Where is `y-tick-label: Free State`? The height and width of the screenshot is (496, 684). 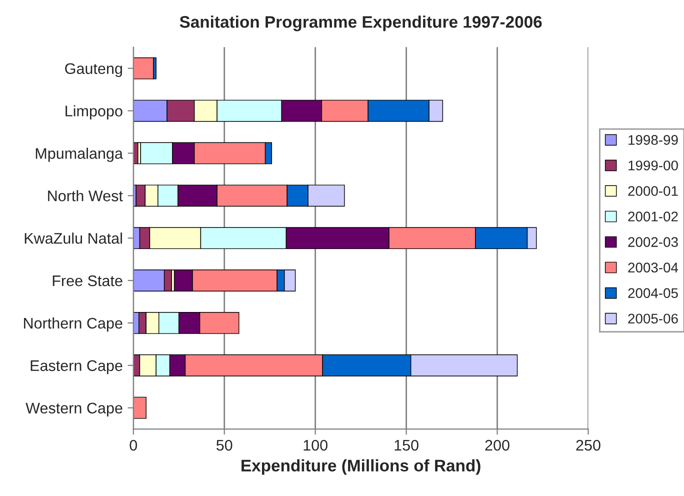 y-tick-label: Free State is located at coordinates (87, 280).